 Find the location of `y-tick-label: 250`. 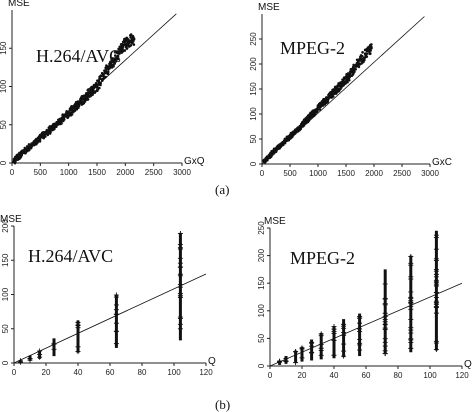

y-tick-label: 250 is located at coordinates (261, 228).